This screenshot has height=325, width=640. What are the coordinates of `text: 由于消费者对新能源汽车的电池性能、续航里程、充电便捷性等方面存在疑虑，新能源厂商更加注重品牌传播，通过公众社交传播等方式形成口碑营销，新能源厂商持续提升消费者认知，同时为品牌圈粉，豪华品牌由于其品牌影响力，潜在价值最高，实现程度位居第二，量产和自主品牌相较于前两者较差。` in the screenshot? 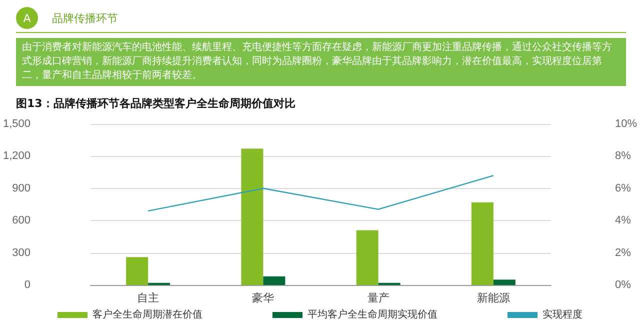 It's located at (321, 62).